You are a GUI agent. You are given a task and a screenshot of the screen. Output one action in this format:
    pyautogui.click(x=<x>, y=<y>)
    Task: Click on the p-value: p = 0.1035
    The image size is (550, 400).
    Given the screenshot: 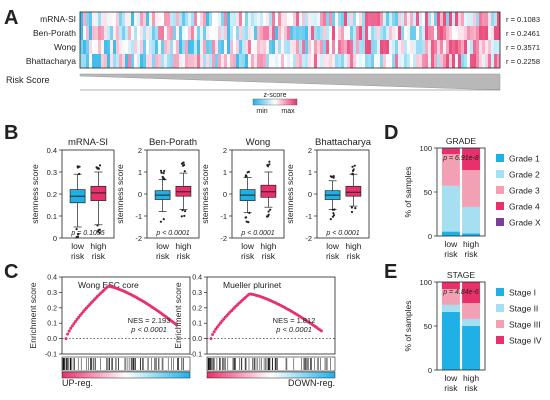 What is the action you would take?
    pyautogui.click(x=87, y=233)
    